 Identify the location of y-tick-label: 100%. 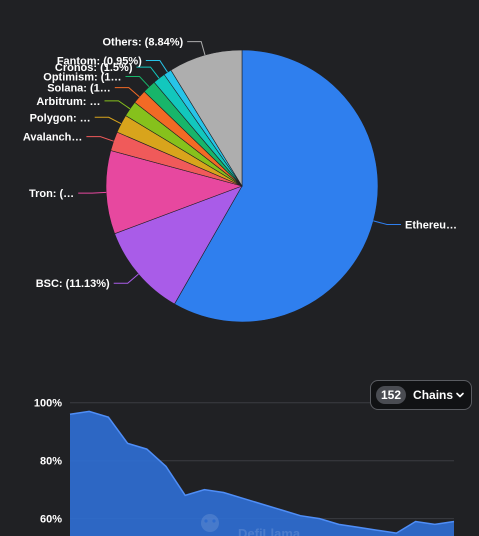
(48, 404).